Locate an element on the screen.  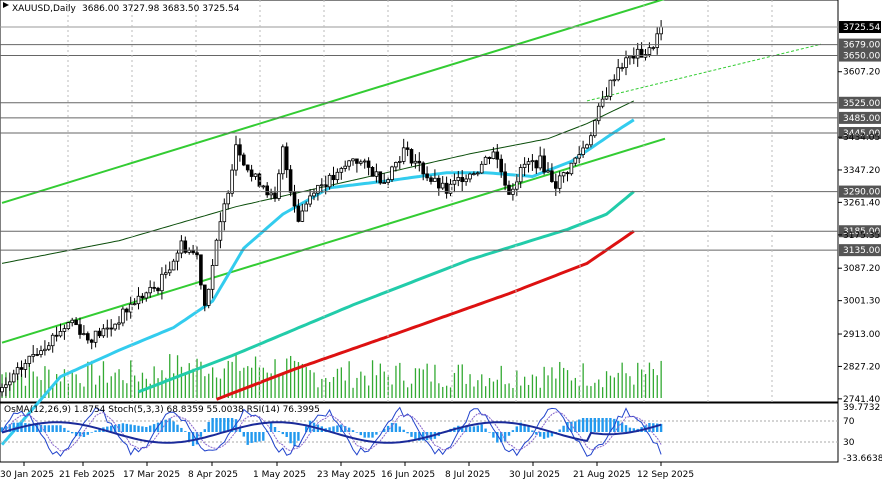
level-label: 3725.54 is located at coordinates (861, 28).